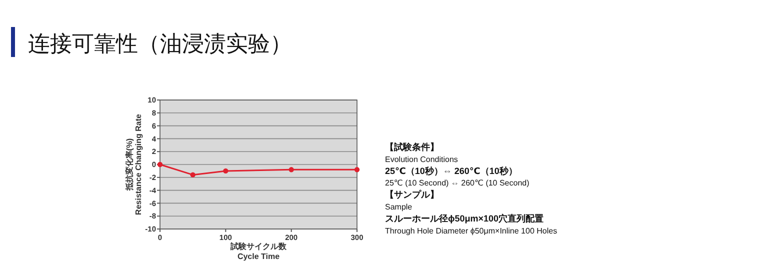 The height and width of the screenshot is (275, 760). Describe the element at coordinates (133, 164) in the screenshot. I see `y-axis-title: 抵抗変化率(%) Resistance Changing Rate` at that location.